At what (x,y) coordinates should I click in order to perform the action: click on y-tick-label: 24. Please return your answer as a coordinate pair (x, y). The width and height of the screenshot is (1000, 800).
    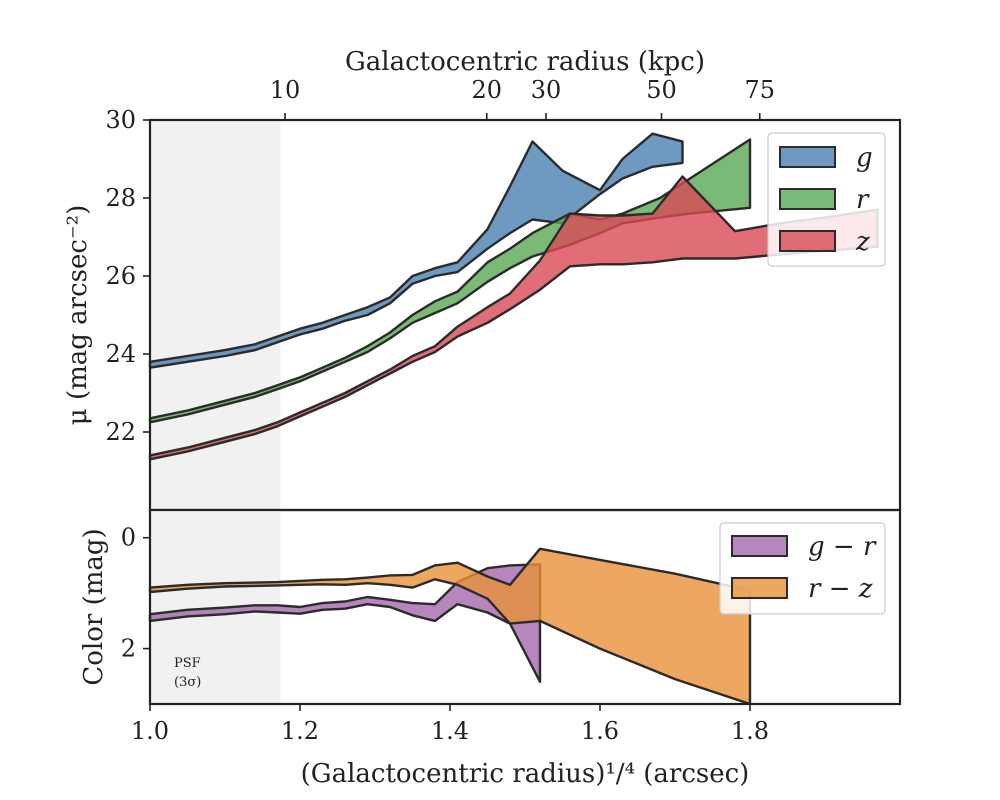
    Looking at the image, I should click on (120, 354).